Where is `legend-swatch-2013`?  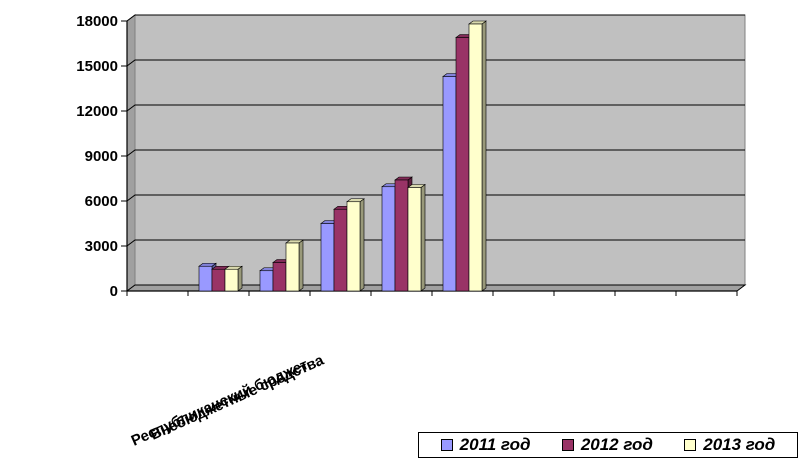 legend-swatch-2013 is located at coordinates (690, 445).